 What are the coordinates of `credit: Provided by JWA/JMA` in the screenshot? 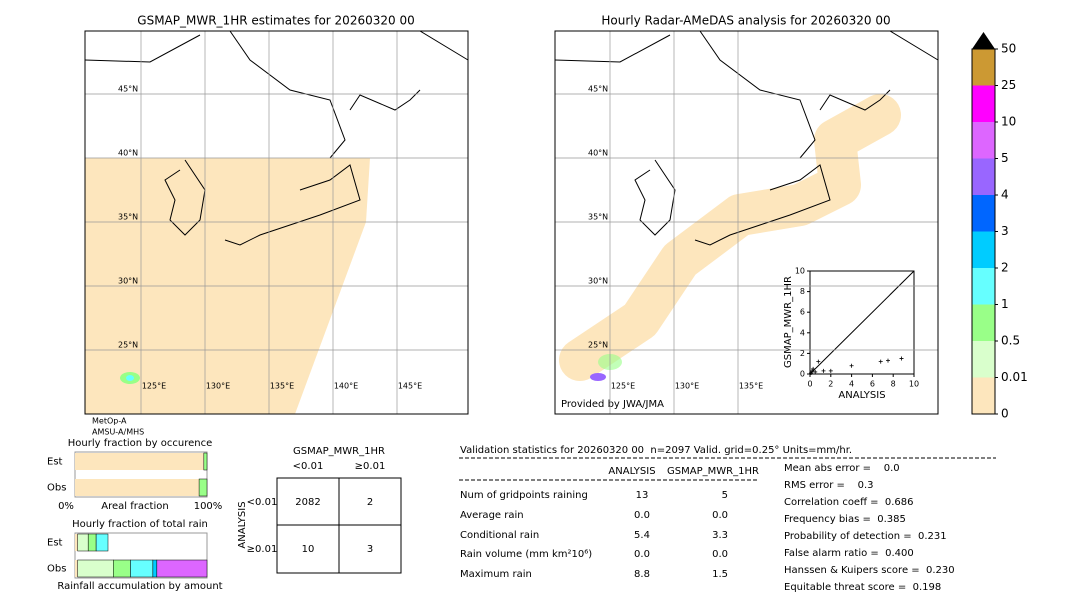 It's located at (612, 404).